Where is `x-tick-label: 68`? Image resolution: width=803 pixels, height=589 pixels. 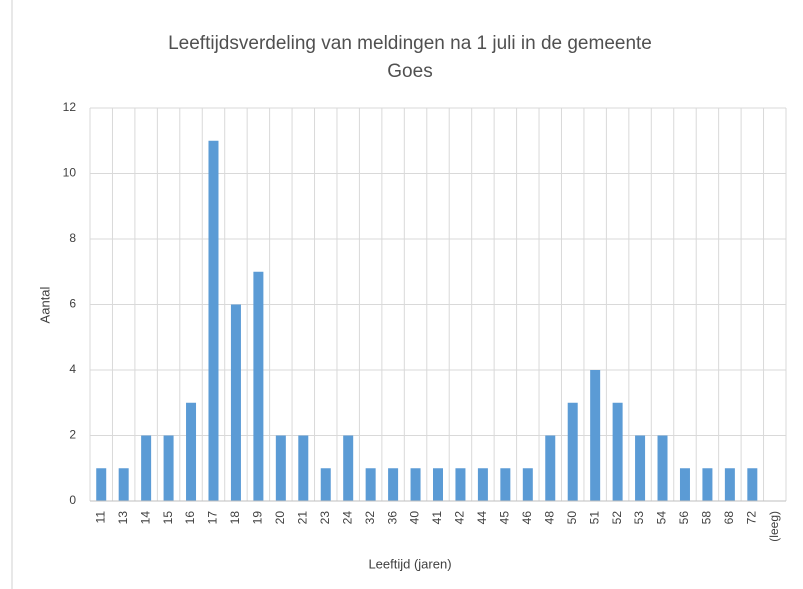 x-tick-label: 68 is located at coordinates (729, 518).